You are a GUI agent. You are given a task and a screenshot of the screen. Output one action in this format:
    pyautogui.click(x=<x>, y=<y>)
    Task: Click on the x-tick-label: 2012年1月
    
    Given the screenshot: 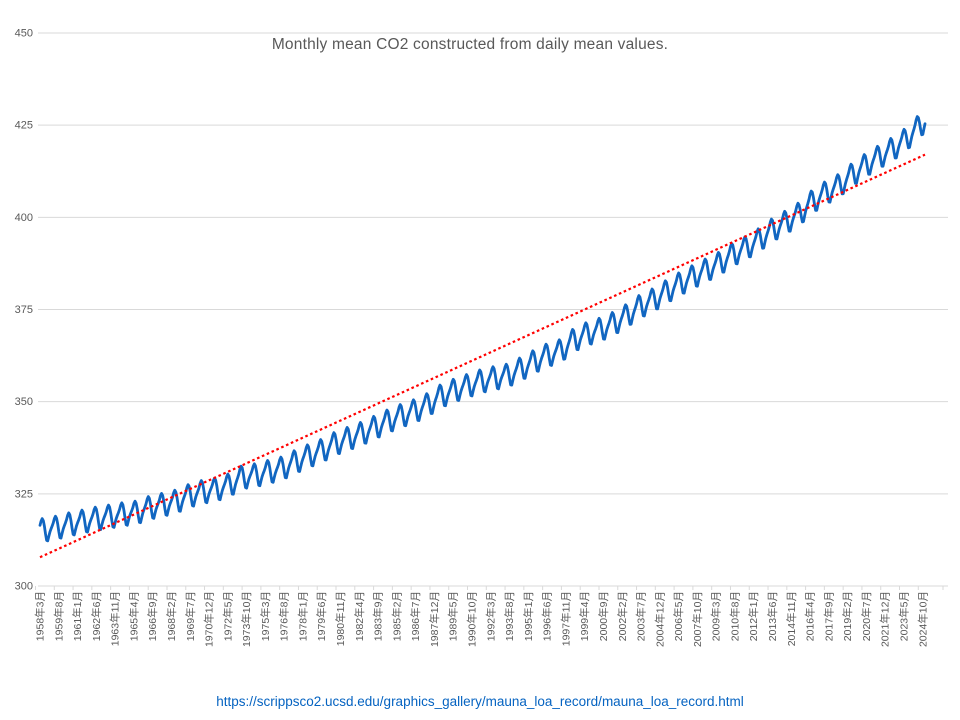 What is the action you would take?
    pyautogui.click(x=753, y=616)
    